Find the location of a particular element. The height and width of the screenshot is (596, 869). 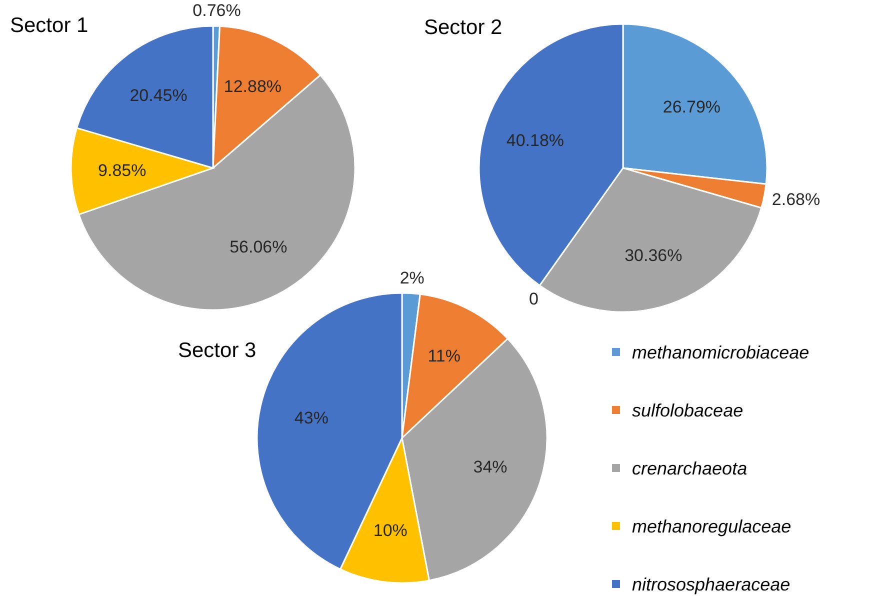

text: 0 is located at coordinates (533, 298).